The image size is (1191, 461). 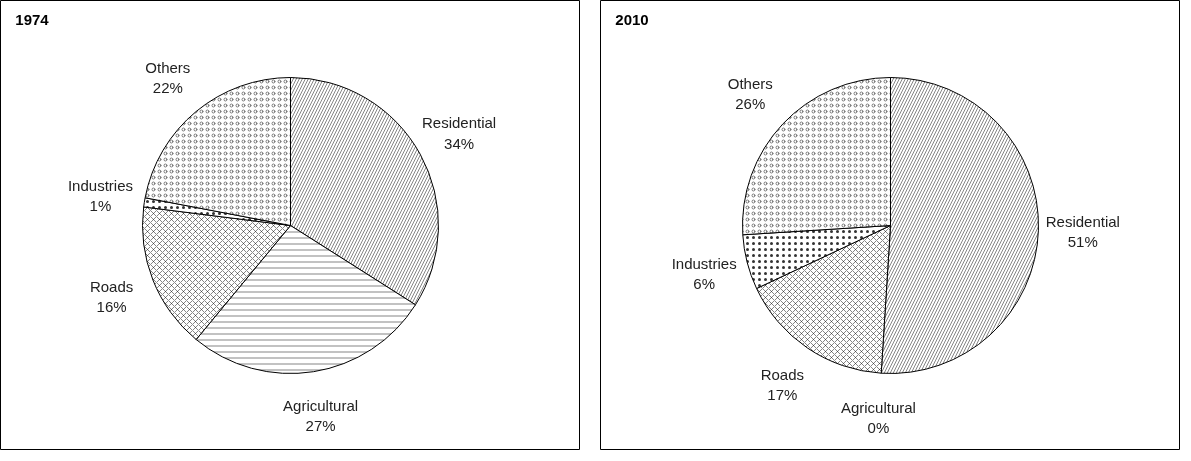 What do you see at coordinates (459, 143) in the screenshot?
I see `data-label: 34%` at bounding box center [459, 143].